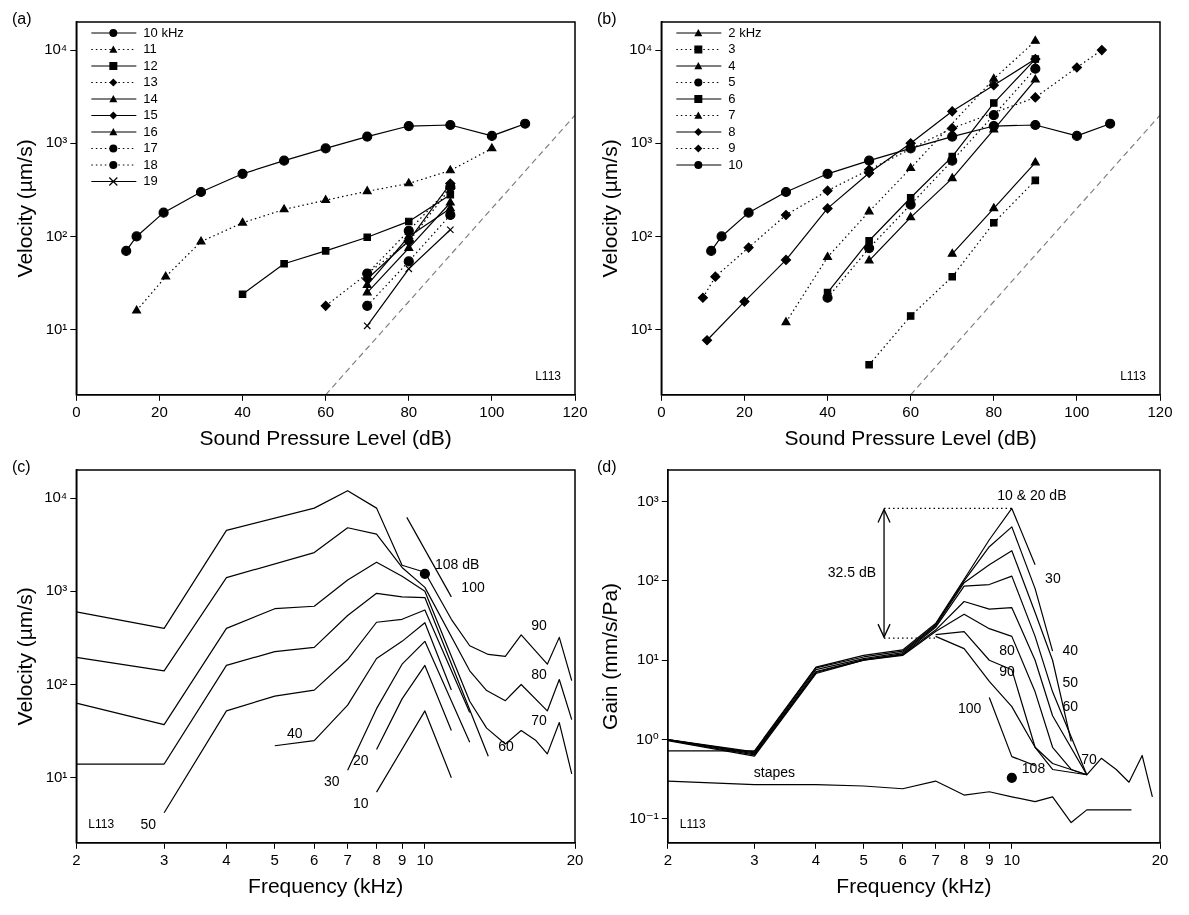  What do you see at coordinates (425, 859) in the screenshot?
I see `x-tick-label: 10` at bounding box center [425, 859].